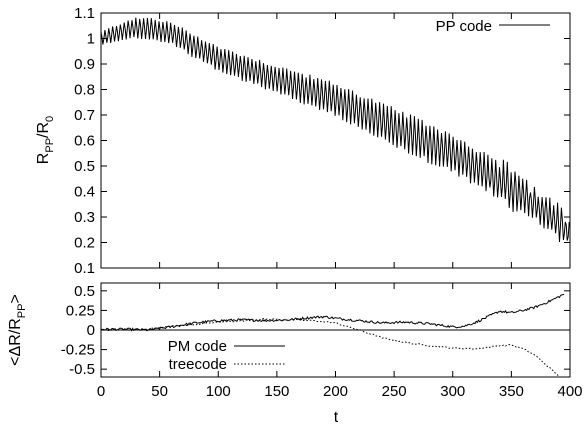 The image size is (585, 430). I want to click on bottom-x-tick-label: 300, so click(452, 391).